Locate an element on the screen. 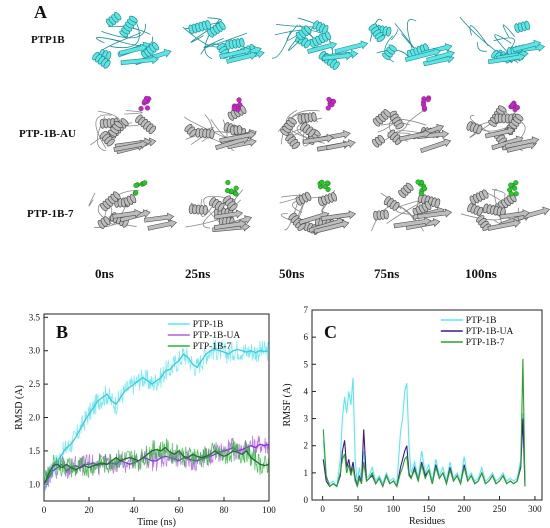 The image size is (550, 528). x-tick-label: 300 is located at coordinates (535, 509).